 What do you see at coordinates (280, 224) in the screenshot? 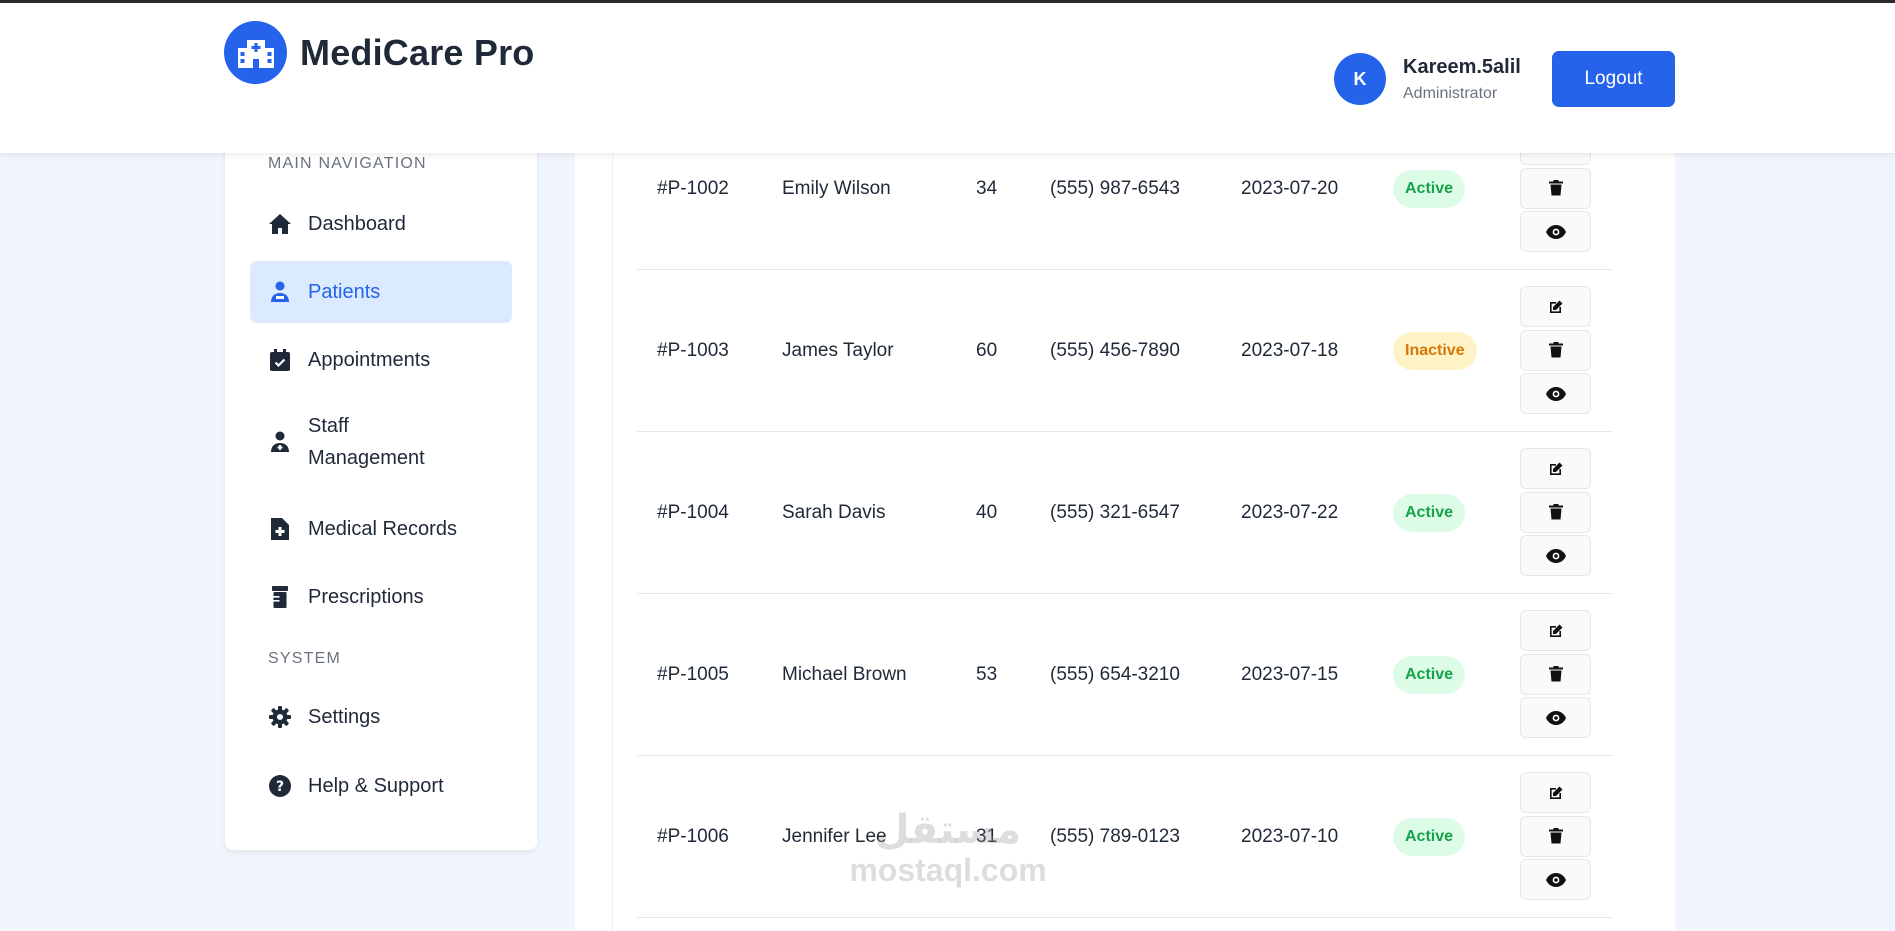
I see `home-icon` at bounding box center [280, 224].